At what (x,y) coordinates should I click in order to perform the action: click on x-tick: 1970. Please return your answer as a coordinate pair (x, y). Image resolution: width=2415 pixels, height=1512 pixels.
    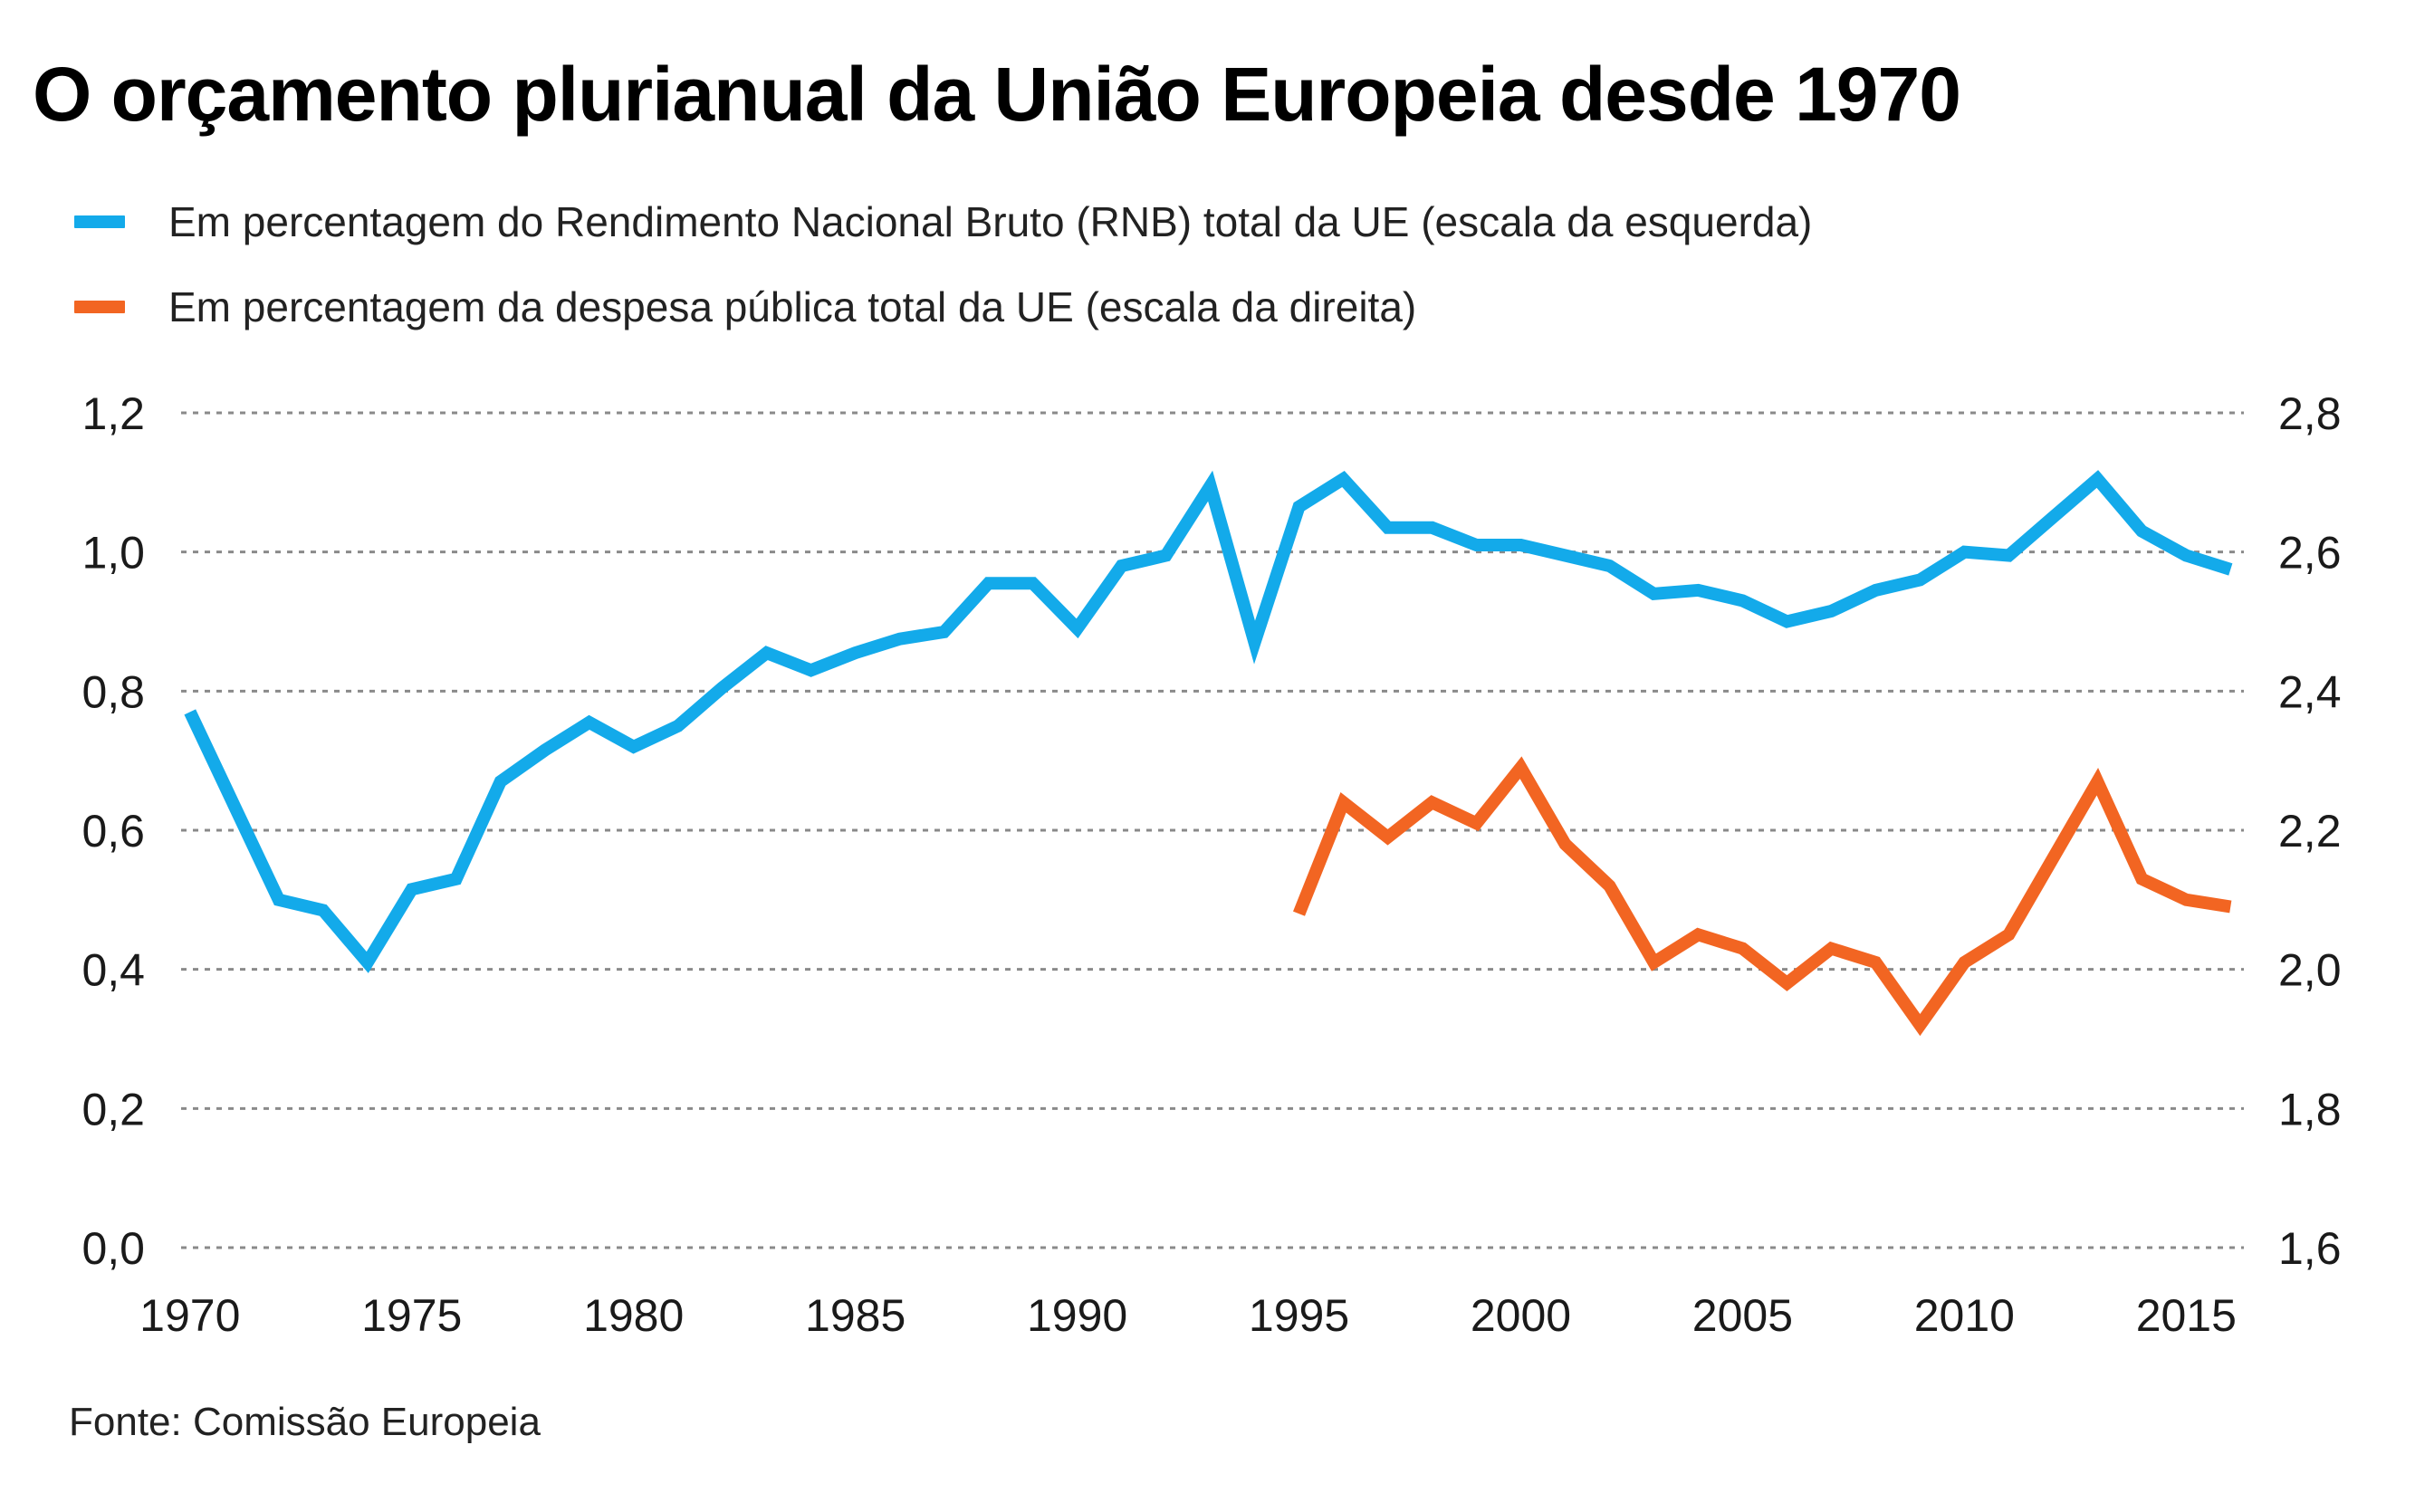
    Looking at the image, I should click on (189, 1315).